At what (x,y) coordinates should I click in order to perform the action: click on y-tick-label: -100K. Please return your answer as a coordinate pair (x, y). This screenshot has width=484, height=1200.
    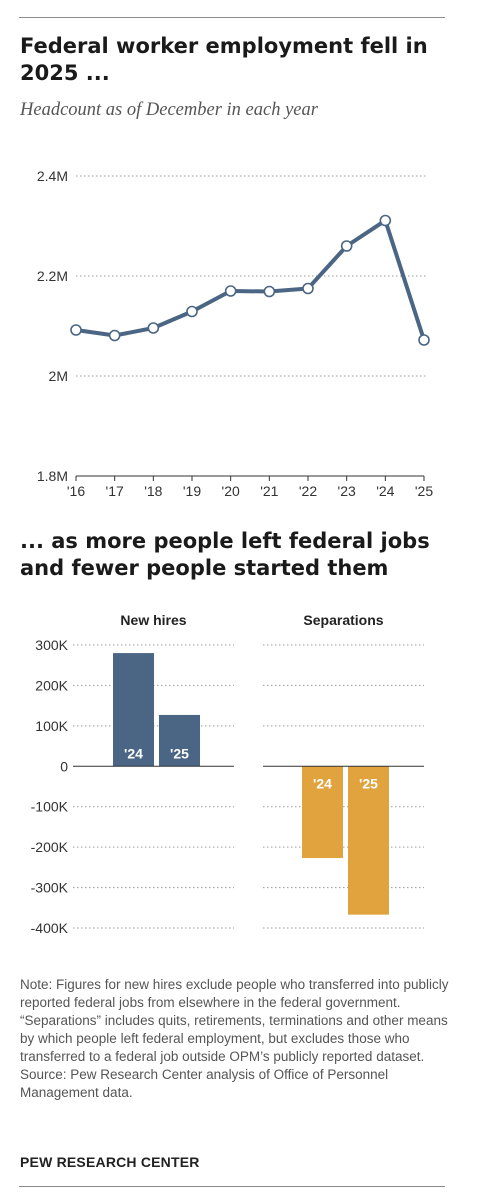
    Looking at the image, I should click on (50, 807).